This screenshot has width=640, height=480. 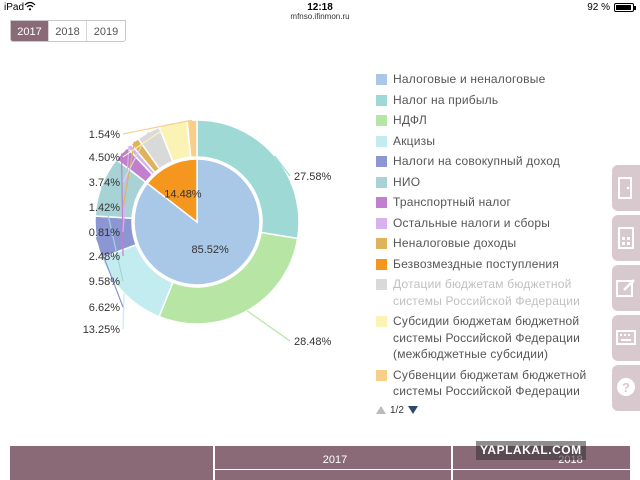 What do you see at coordinates (14, 7) in the screenshot?
I see `device-name: iPad` at bounding box center [14, 7].